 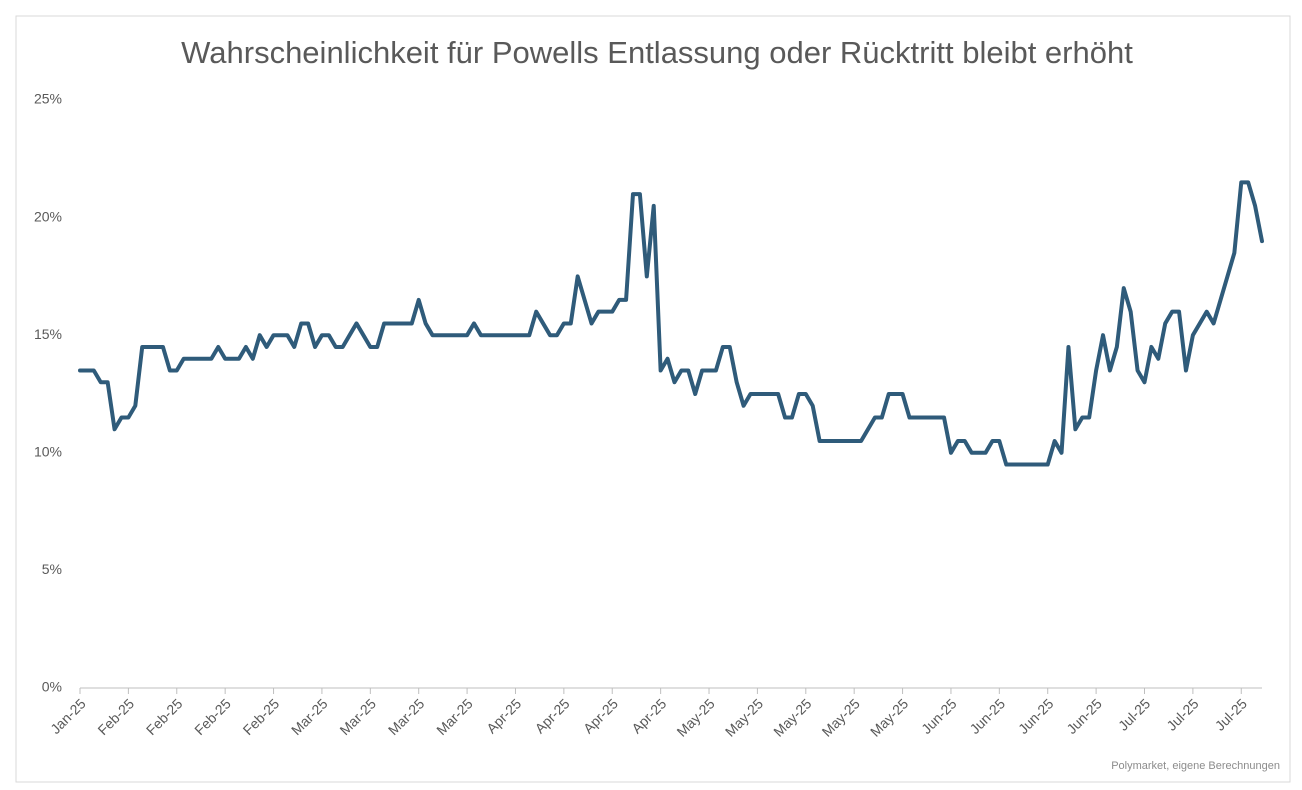 What do you see at coordinates (52, 687) in the screenshot?
I see `y-tick-label: 0%` at bounding box center [52, 687].